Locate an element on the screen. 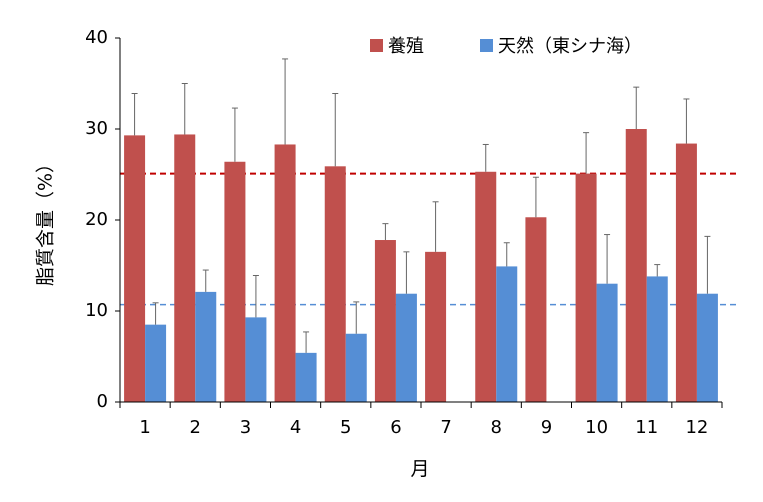 This screenshot has height=502, width=763. x-tick-label: 6 is located at coordinates (395, 427).